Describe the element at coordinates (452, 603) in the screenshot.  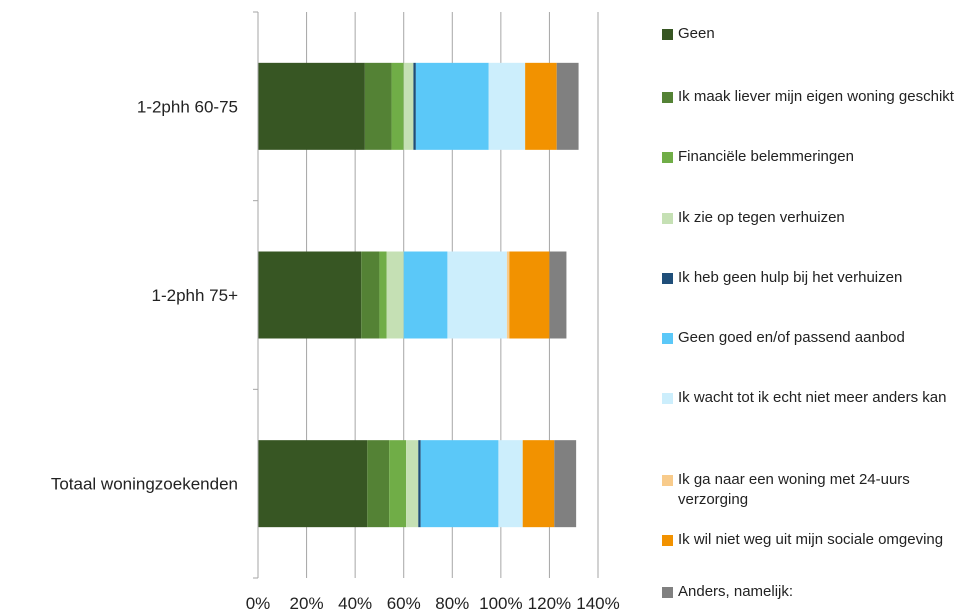
I see `x-tick-label: 80%` at that location.